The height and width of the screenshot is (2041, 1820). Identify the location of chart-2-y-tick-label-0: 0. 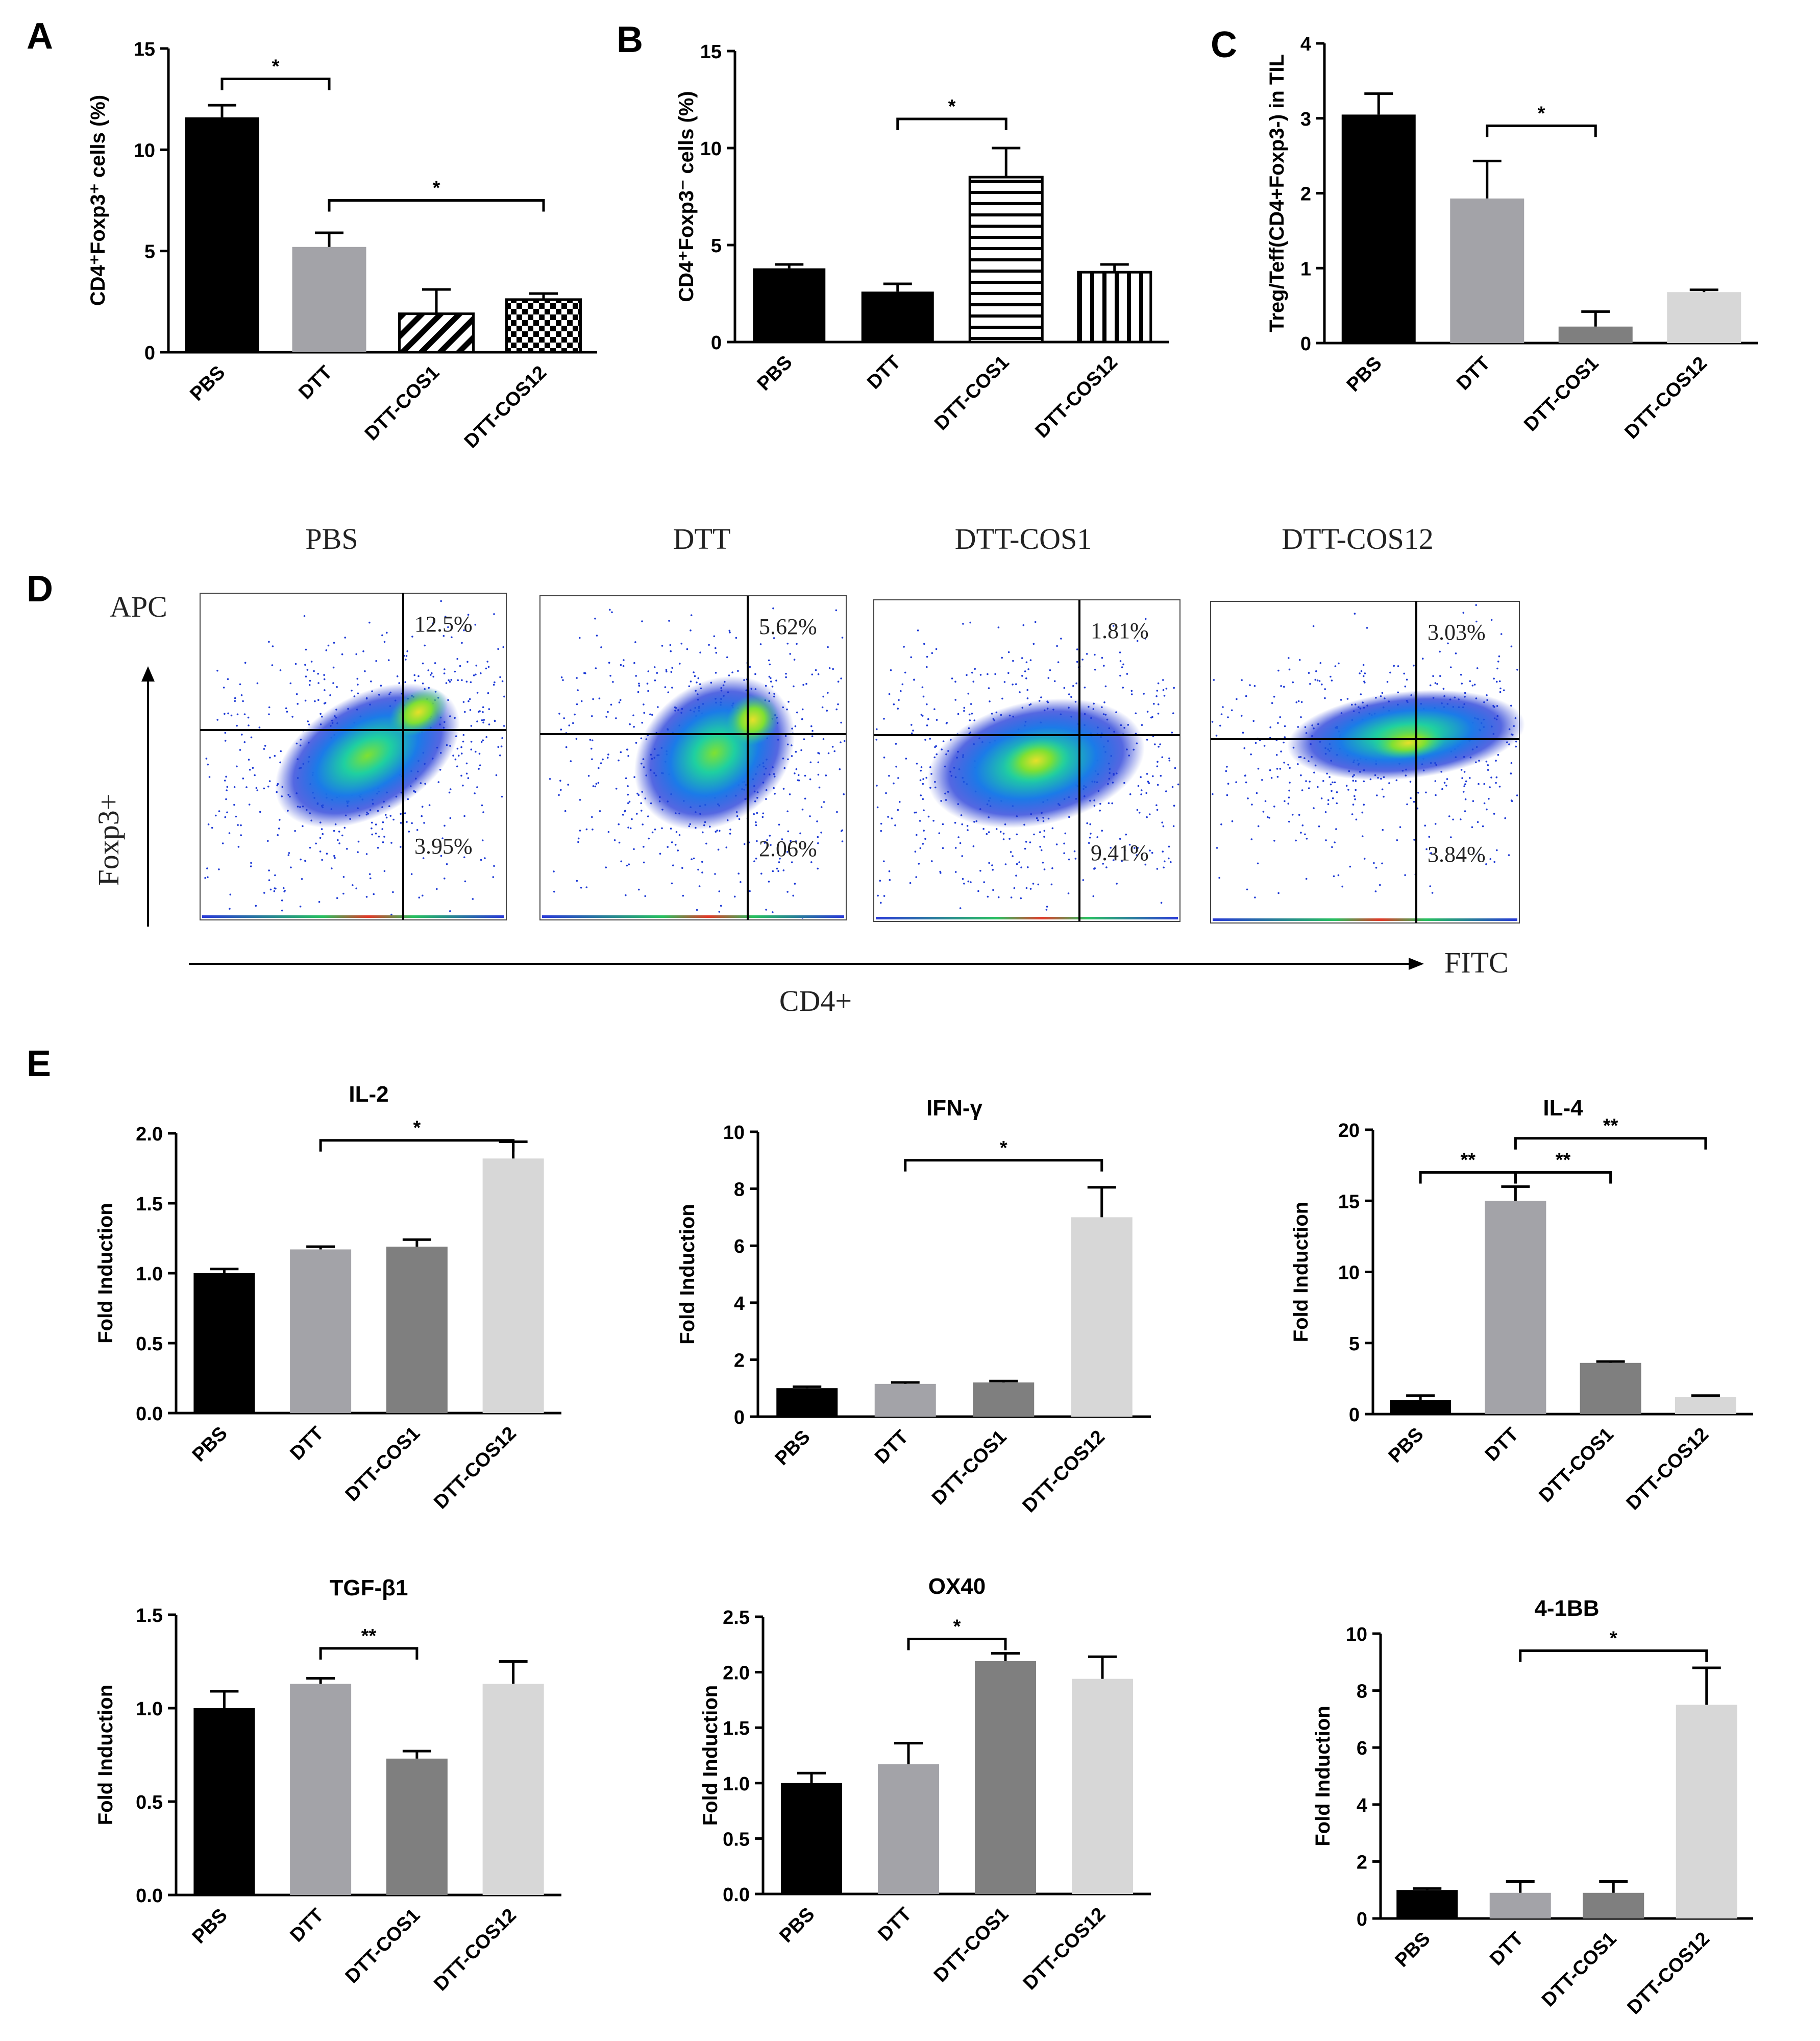
(1305, 344).